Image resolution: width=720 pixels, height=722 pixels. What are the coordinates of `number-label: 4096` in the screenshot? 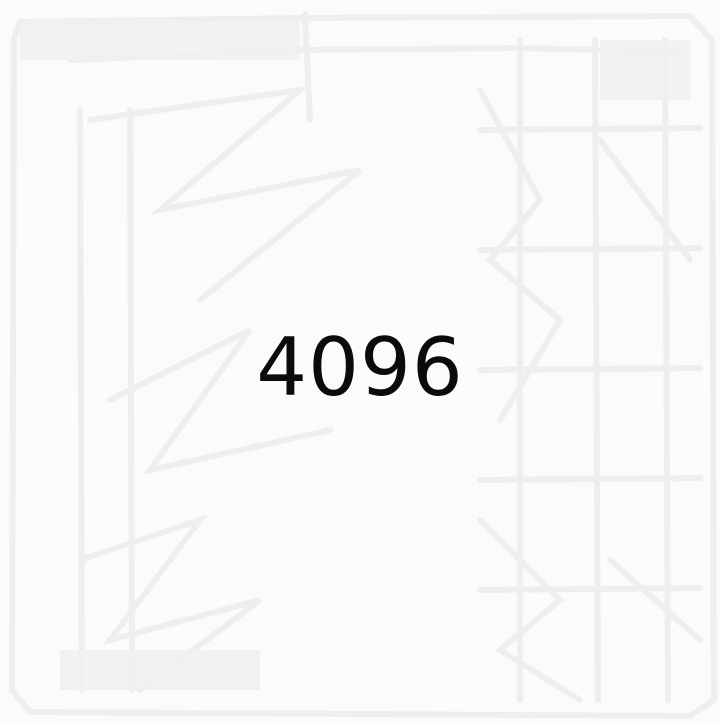 It's located at (360, 367).